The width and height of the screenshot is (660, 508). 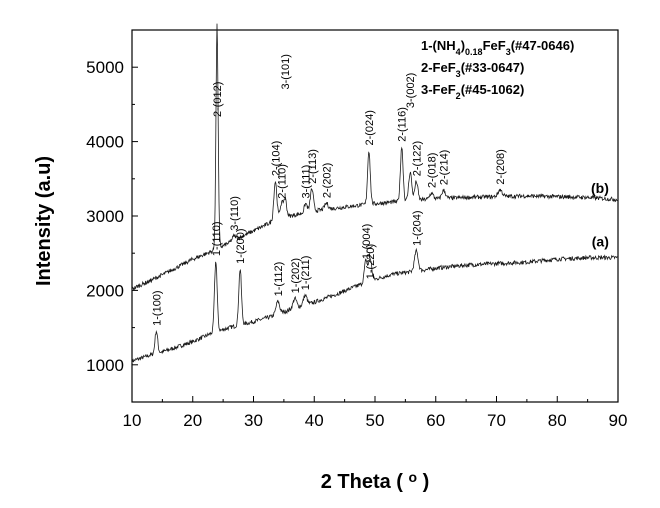 What do you see at coordinates (445, 167) in the screenshot?
I see `peak-label: 2-(214)` at bounding box center [445, 167].